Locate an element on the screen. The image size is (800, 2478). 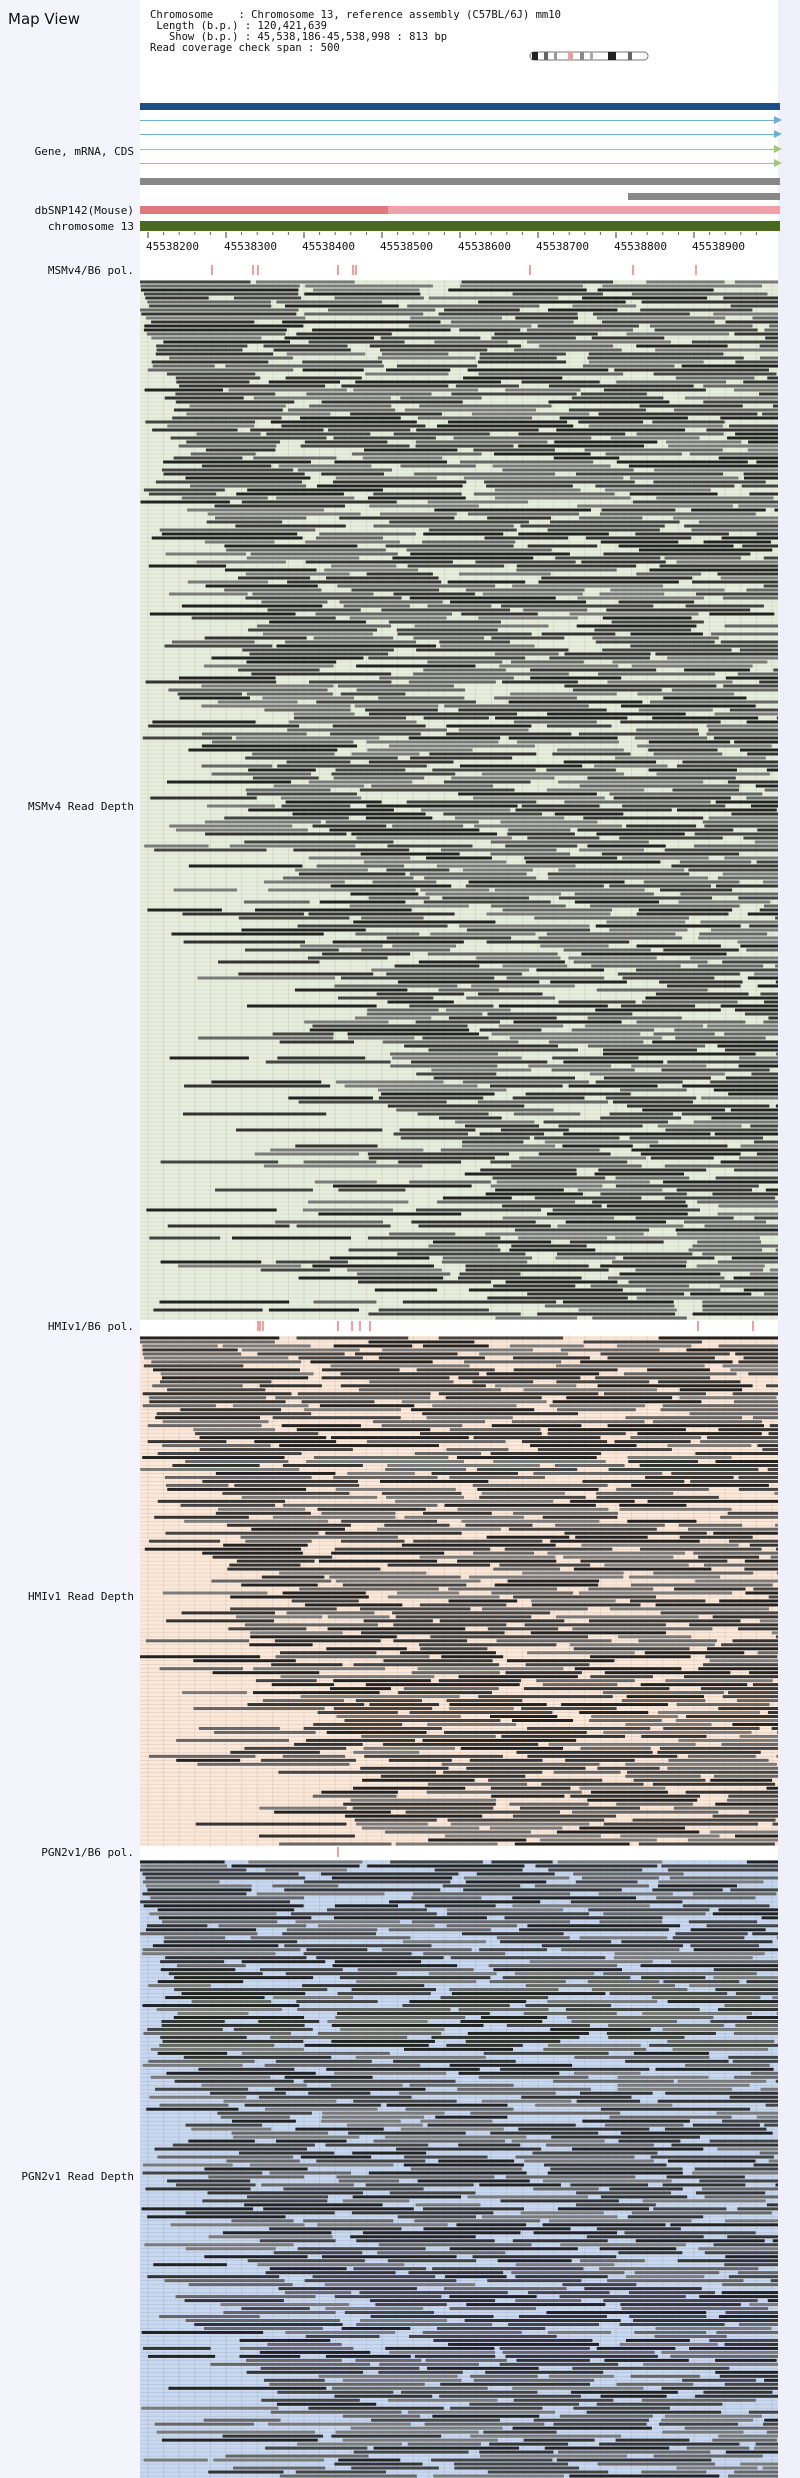
dbsnp-bar is located at coordinates (460, 210).